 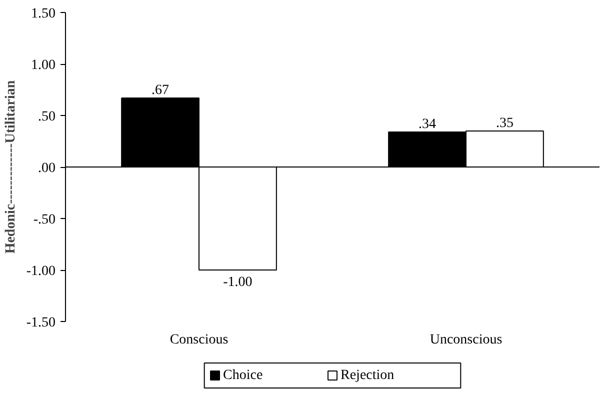 What do you see at coordinates (367, 375) in the screenshot?
I see `legend-label: Rejection` at bounding box center [367, 375].